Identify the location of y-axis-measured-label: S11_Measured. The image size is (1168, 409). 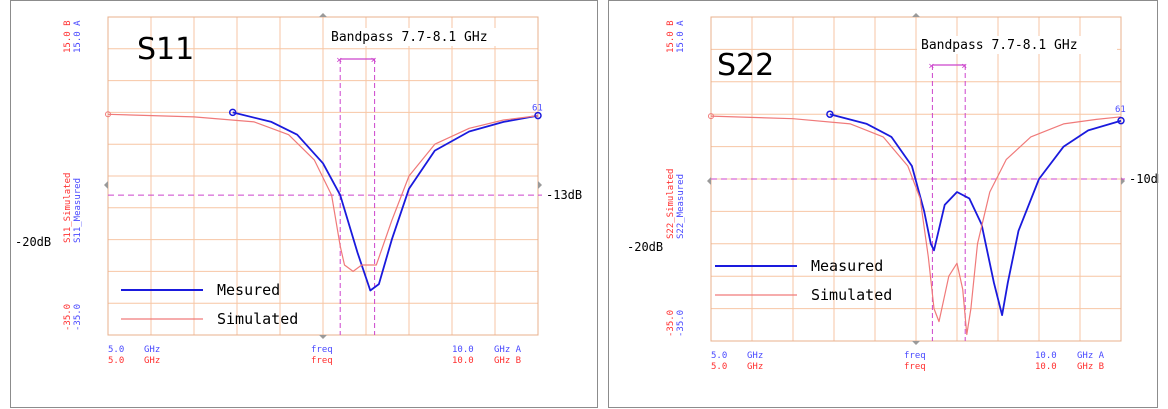
(78, 210).